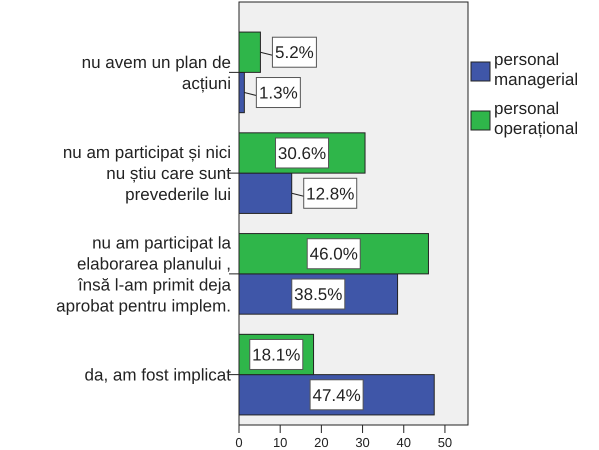 Image resolution: width=599 pixels, height=450 pixels. What do you see at coordinates (321, 442) in the screenshot?
I see `x-tick-label: 20` at bounding box center [321, 442].